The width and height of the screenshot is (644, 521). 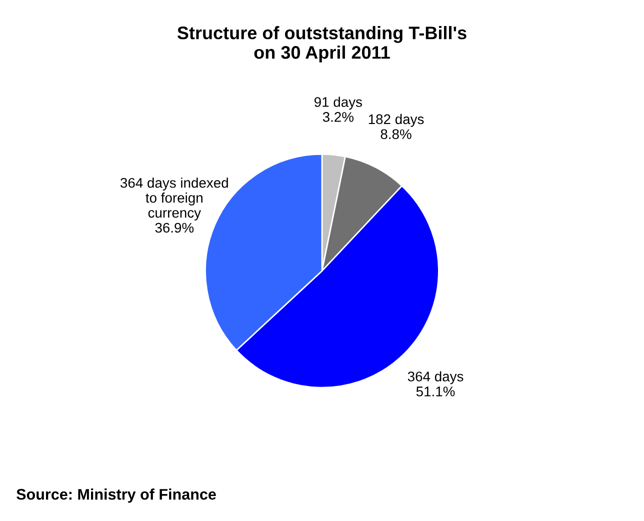 What do you see at coordinates (396, 120) in the screenshot?
I see `slice-label: 182 days` at bounding box center [396, 120].